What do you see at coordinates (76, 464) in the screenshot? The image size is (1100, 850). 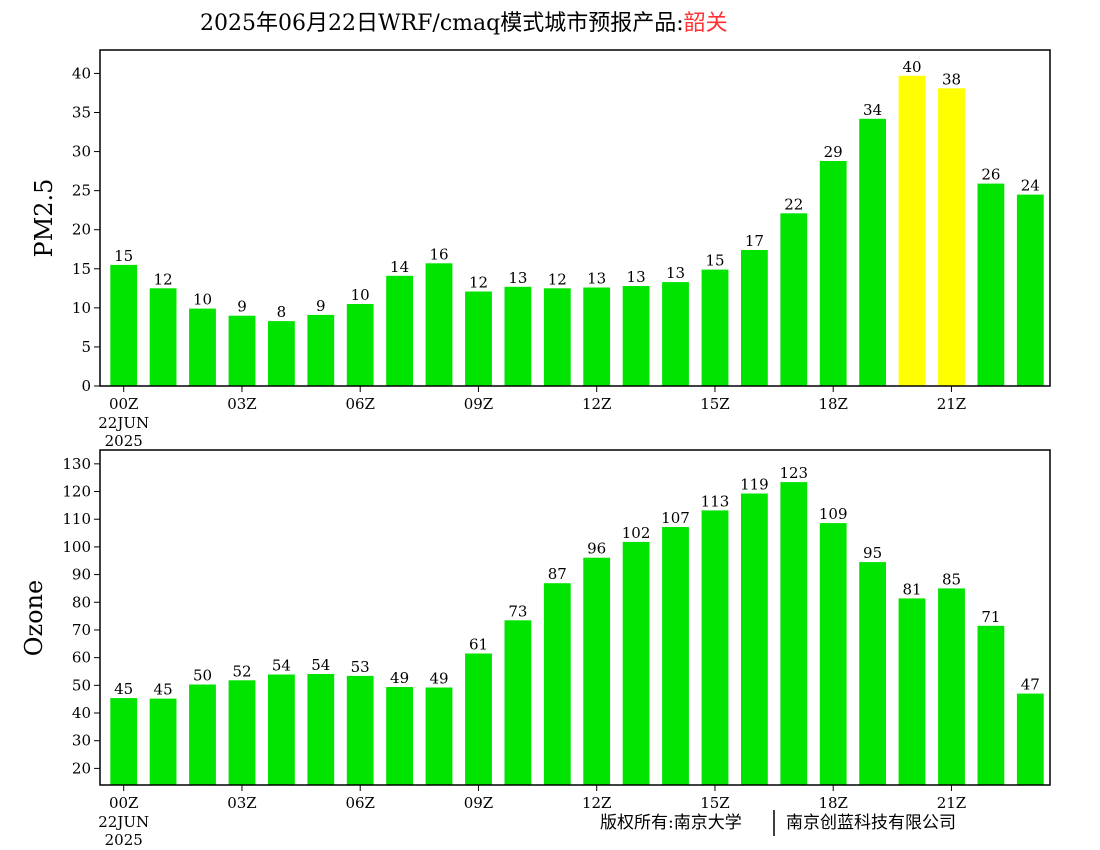 I see `ozone-y-tick-label: 130` at bounding box center [76, 464].